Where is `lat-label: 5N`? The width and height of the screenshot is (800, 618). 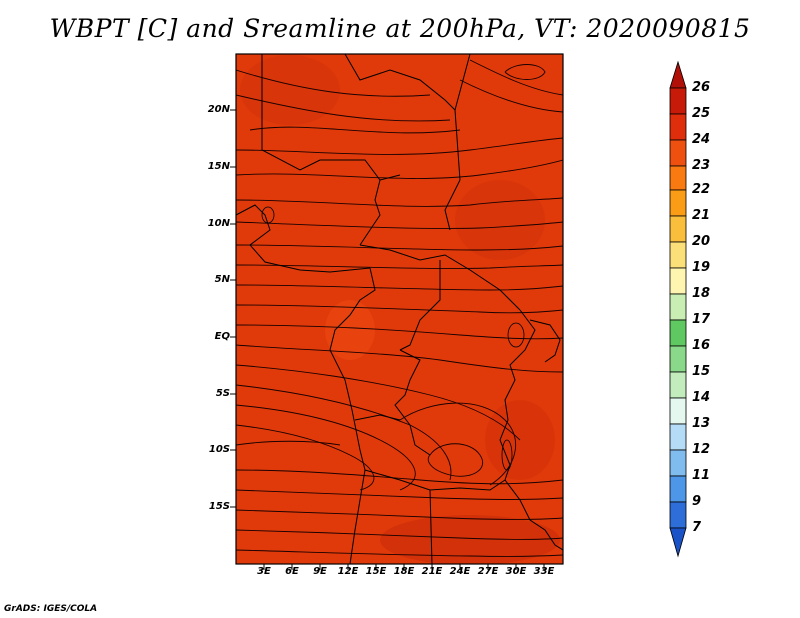 lat-label: 5N is located at coordinates (222, 279).